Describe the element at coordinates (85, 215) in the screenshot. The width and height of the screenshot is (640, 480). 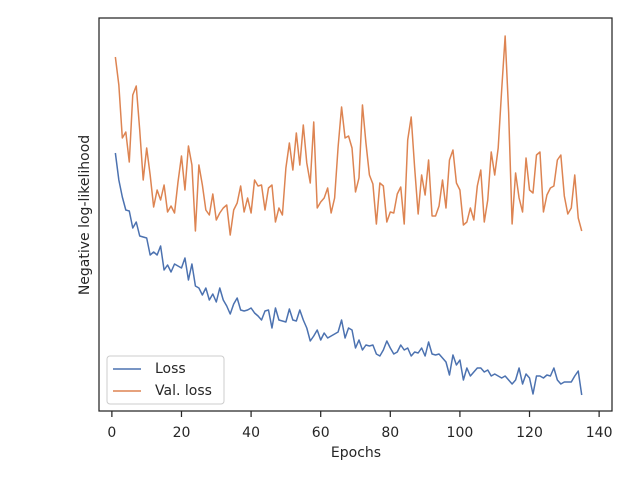
I see `y-axis-label: Negative log-likelihood` at that location.